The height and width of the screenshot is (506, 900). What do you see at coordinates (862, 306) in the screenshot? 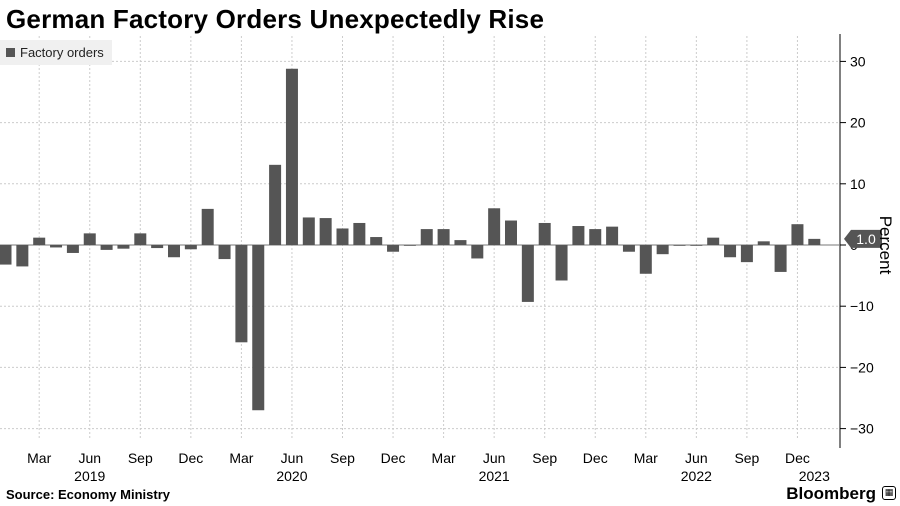
I see `y-tick-label: −10` at bounding box center [862, 306].